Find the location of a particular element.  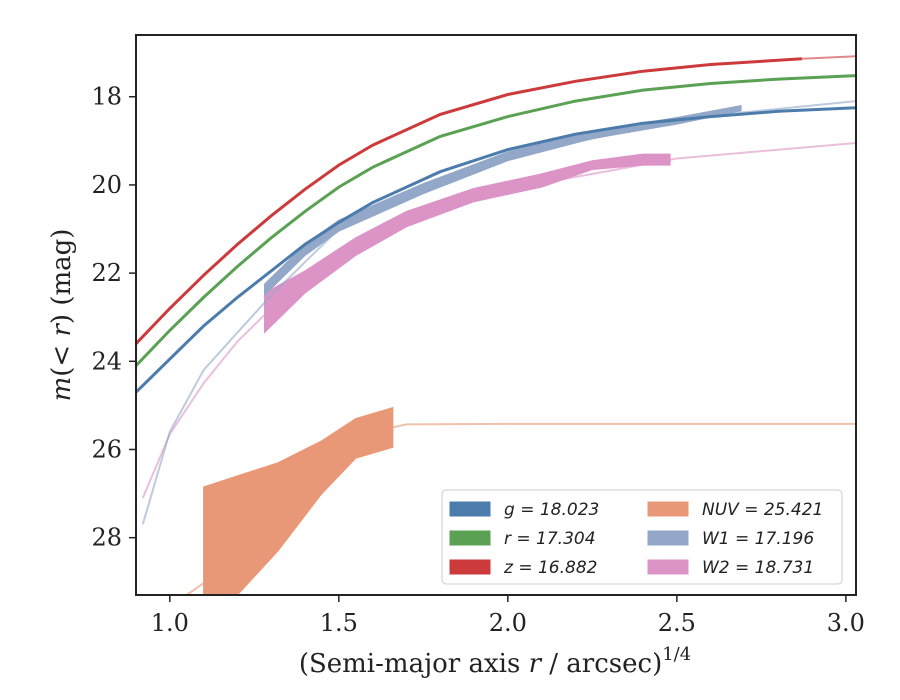

x-tick-label: 1.0 is located at coordinates (170, 623).